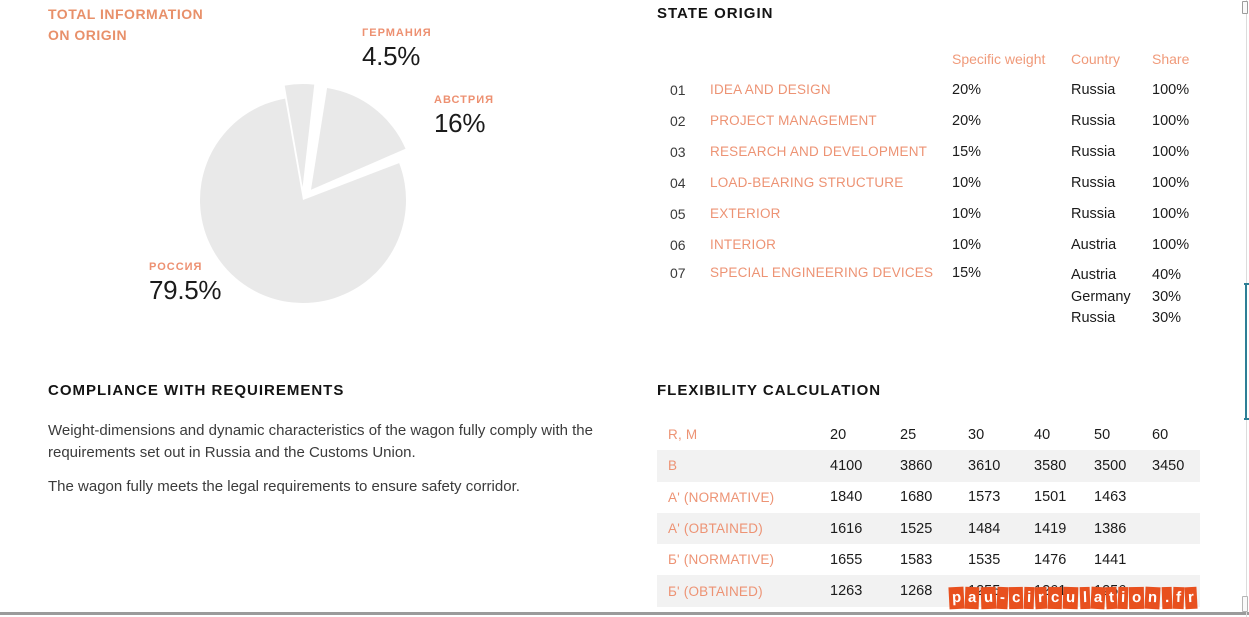  I want to click on pie-label-austria: АВСТРИЯ 16%, so click(464, 116).